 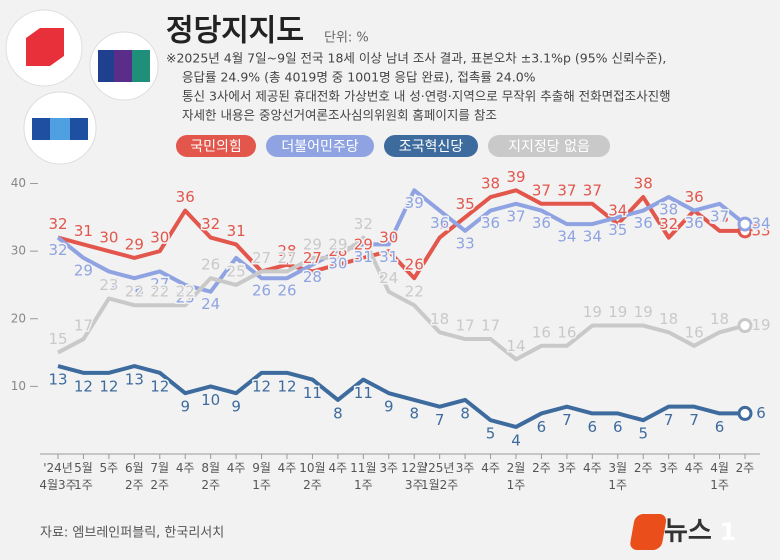 What do you see at coordinates (388, 278) in the screenshot?
I see `data-label: 24` at bounding box center [388, 278].